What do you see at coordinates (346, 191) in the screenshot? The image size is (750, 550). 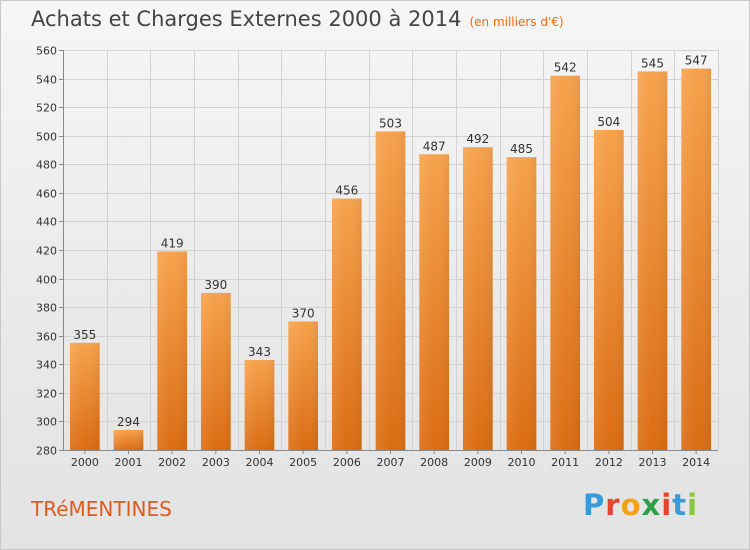 I see `data-label: 456` at bounding box center [346, 191].